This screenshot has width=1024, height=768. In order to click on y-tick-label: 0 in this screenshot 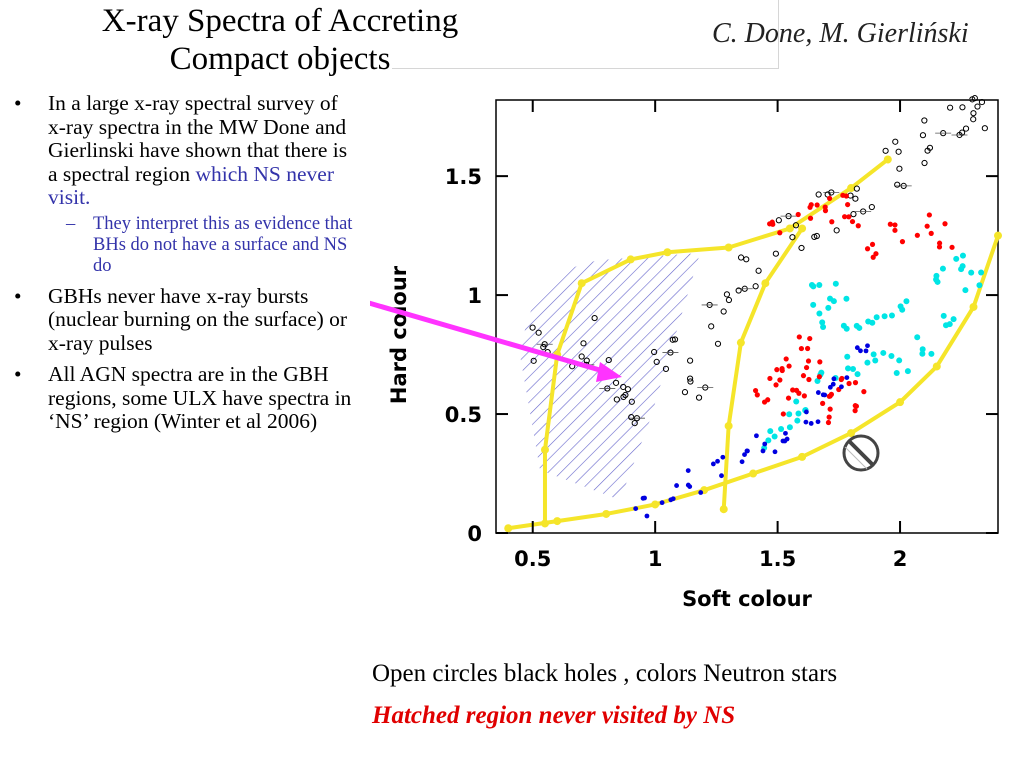, I will do `click(474, 534)`.